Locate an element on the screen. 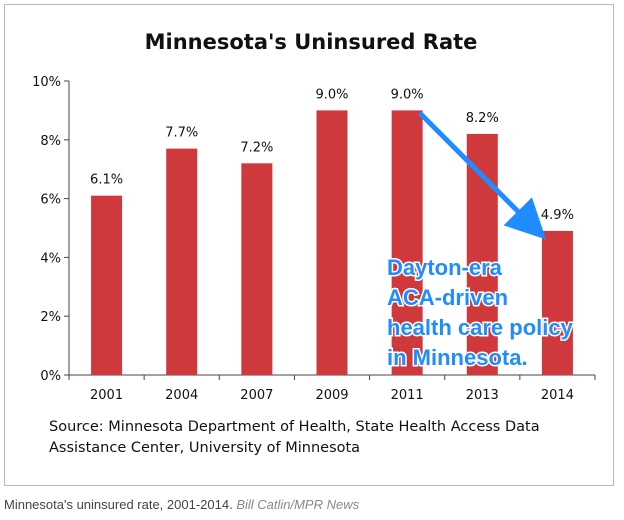  data-label-2009: 9.0% is located at coordinates (331, 94).